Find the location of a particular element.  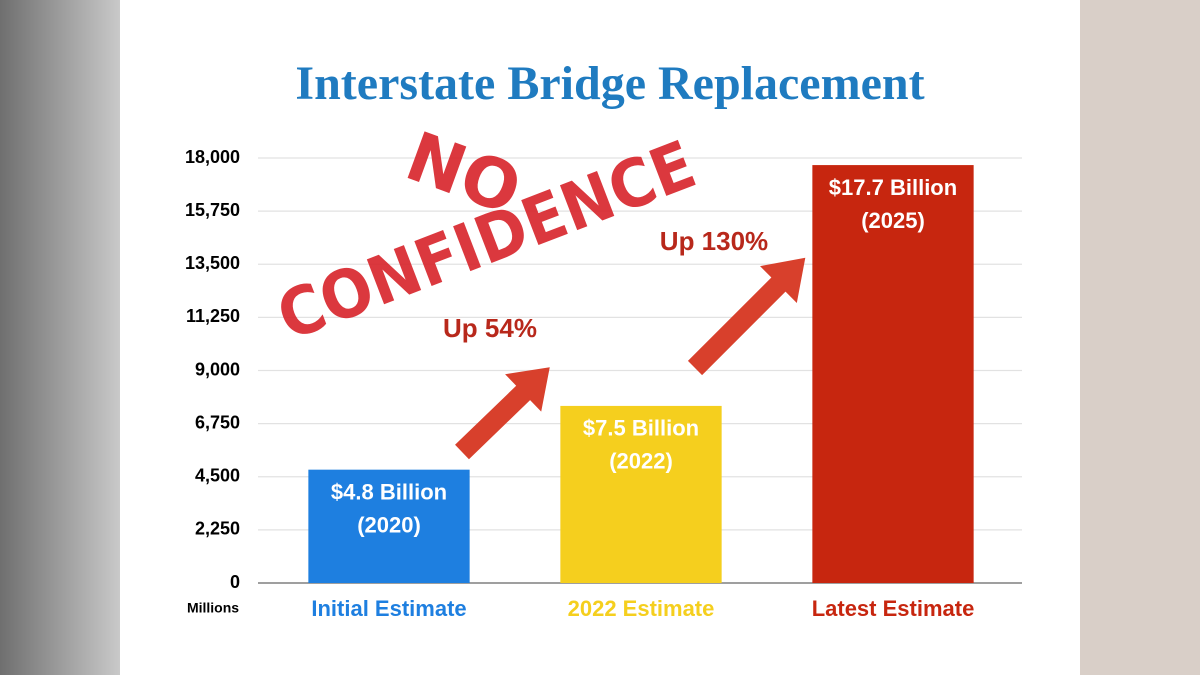

value-label: (2020) is located at coordinates (389, 524).